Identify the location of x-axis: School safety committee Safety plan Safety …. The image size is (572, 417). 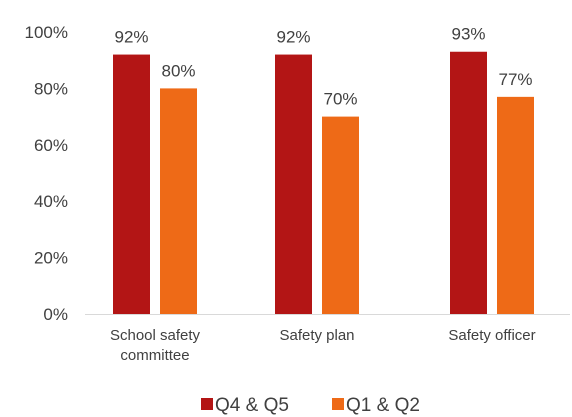
(327, 339).